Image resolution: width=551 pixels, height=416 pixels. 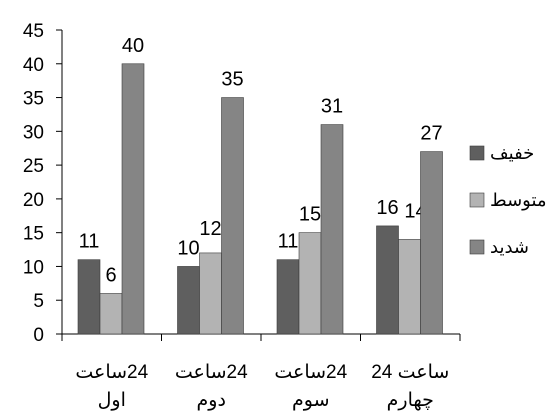 I want to click on y-tick-label: 0, so click(x=38, y=335).